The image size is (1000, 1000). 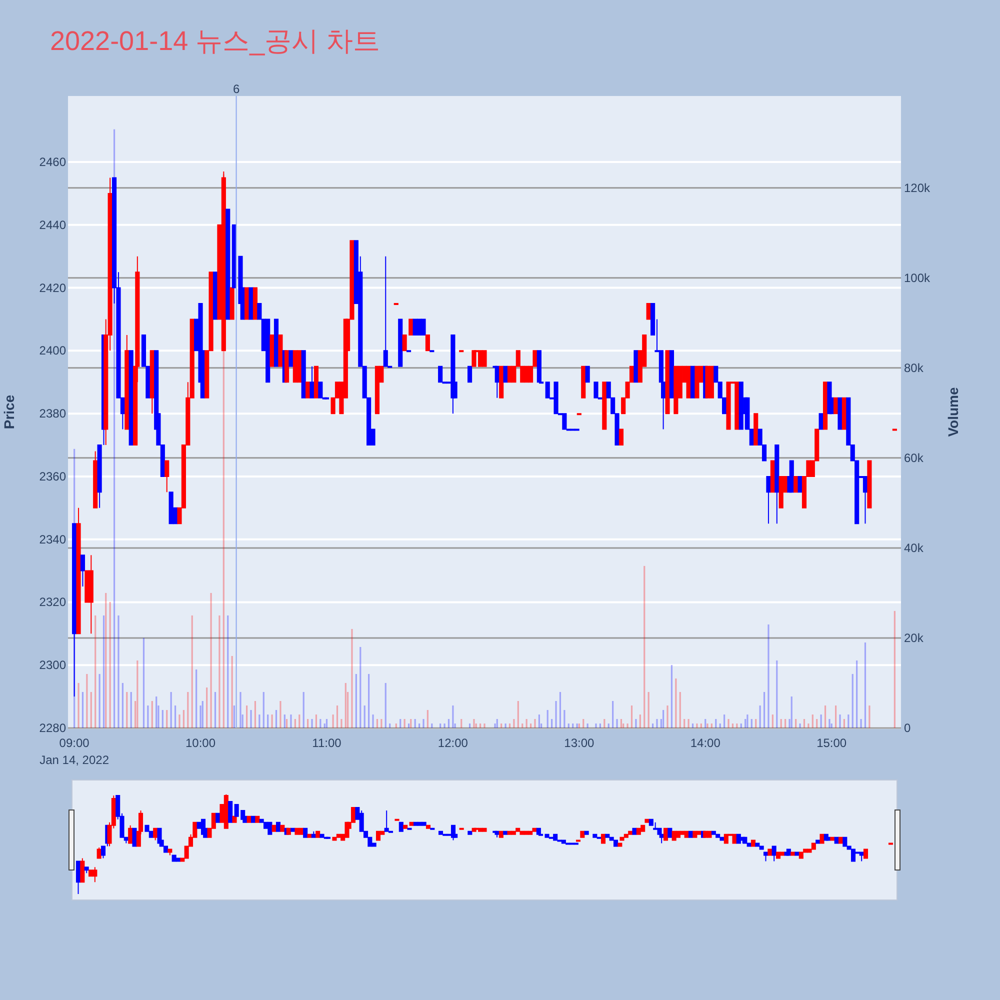 What do you see at coordinates (52, 602) in the screenshot?
I see `y-tick-label: 2320` at bounding box center [52, 602].